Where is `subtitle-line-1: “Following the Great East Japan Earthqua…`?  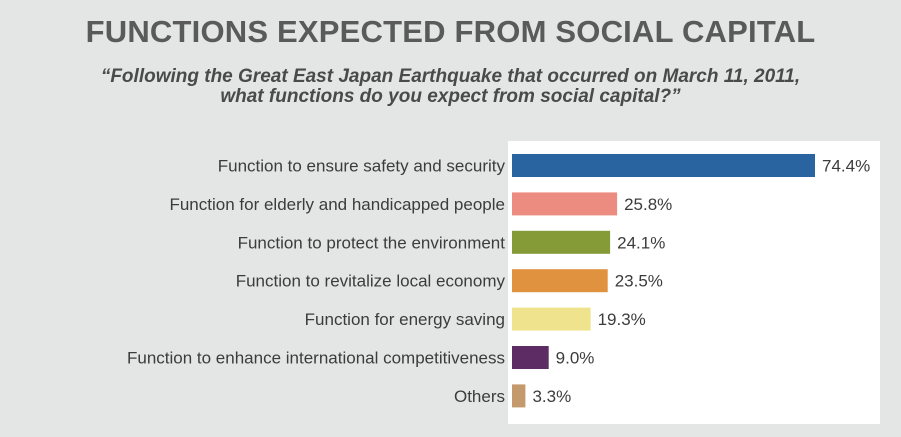
subtitle-line-1: “Following the Great East Japan Earthqua… is located at coordinates (450, 76).